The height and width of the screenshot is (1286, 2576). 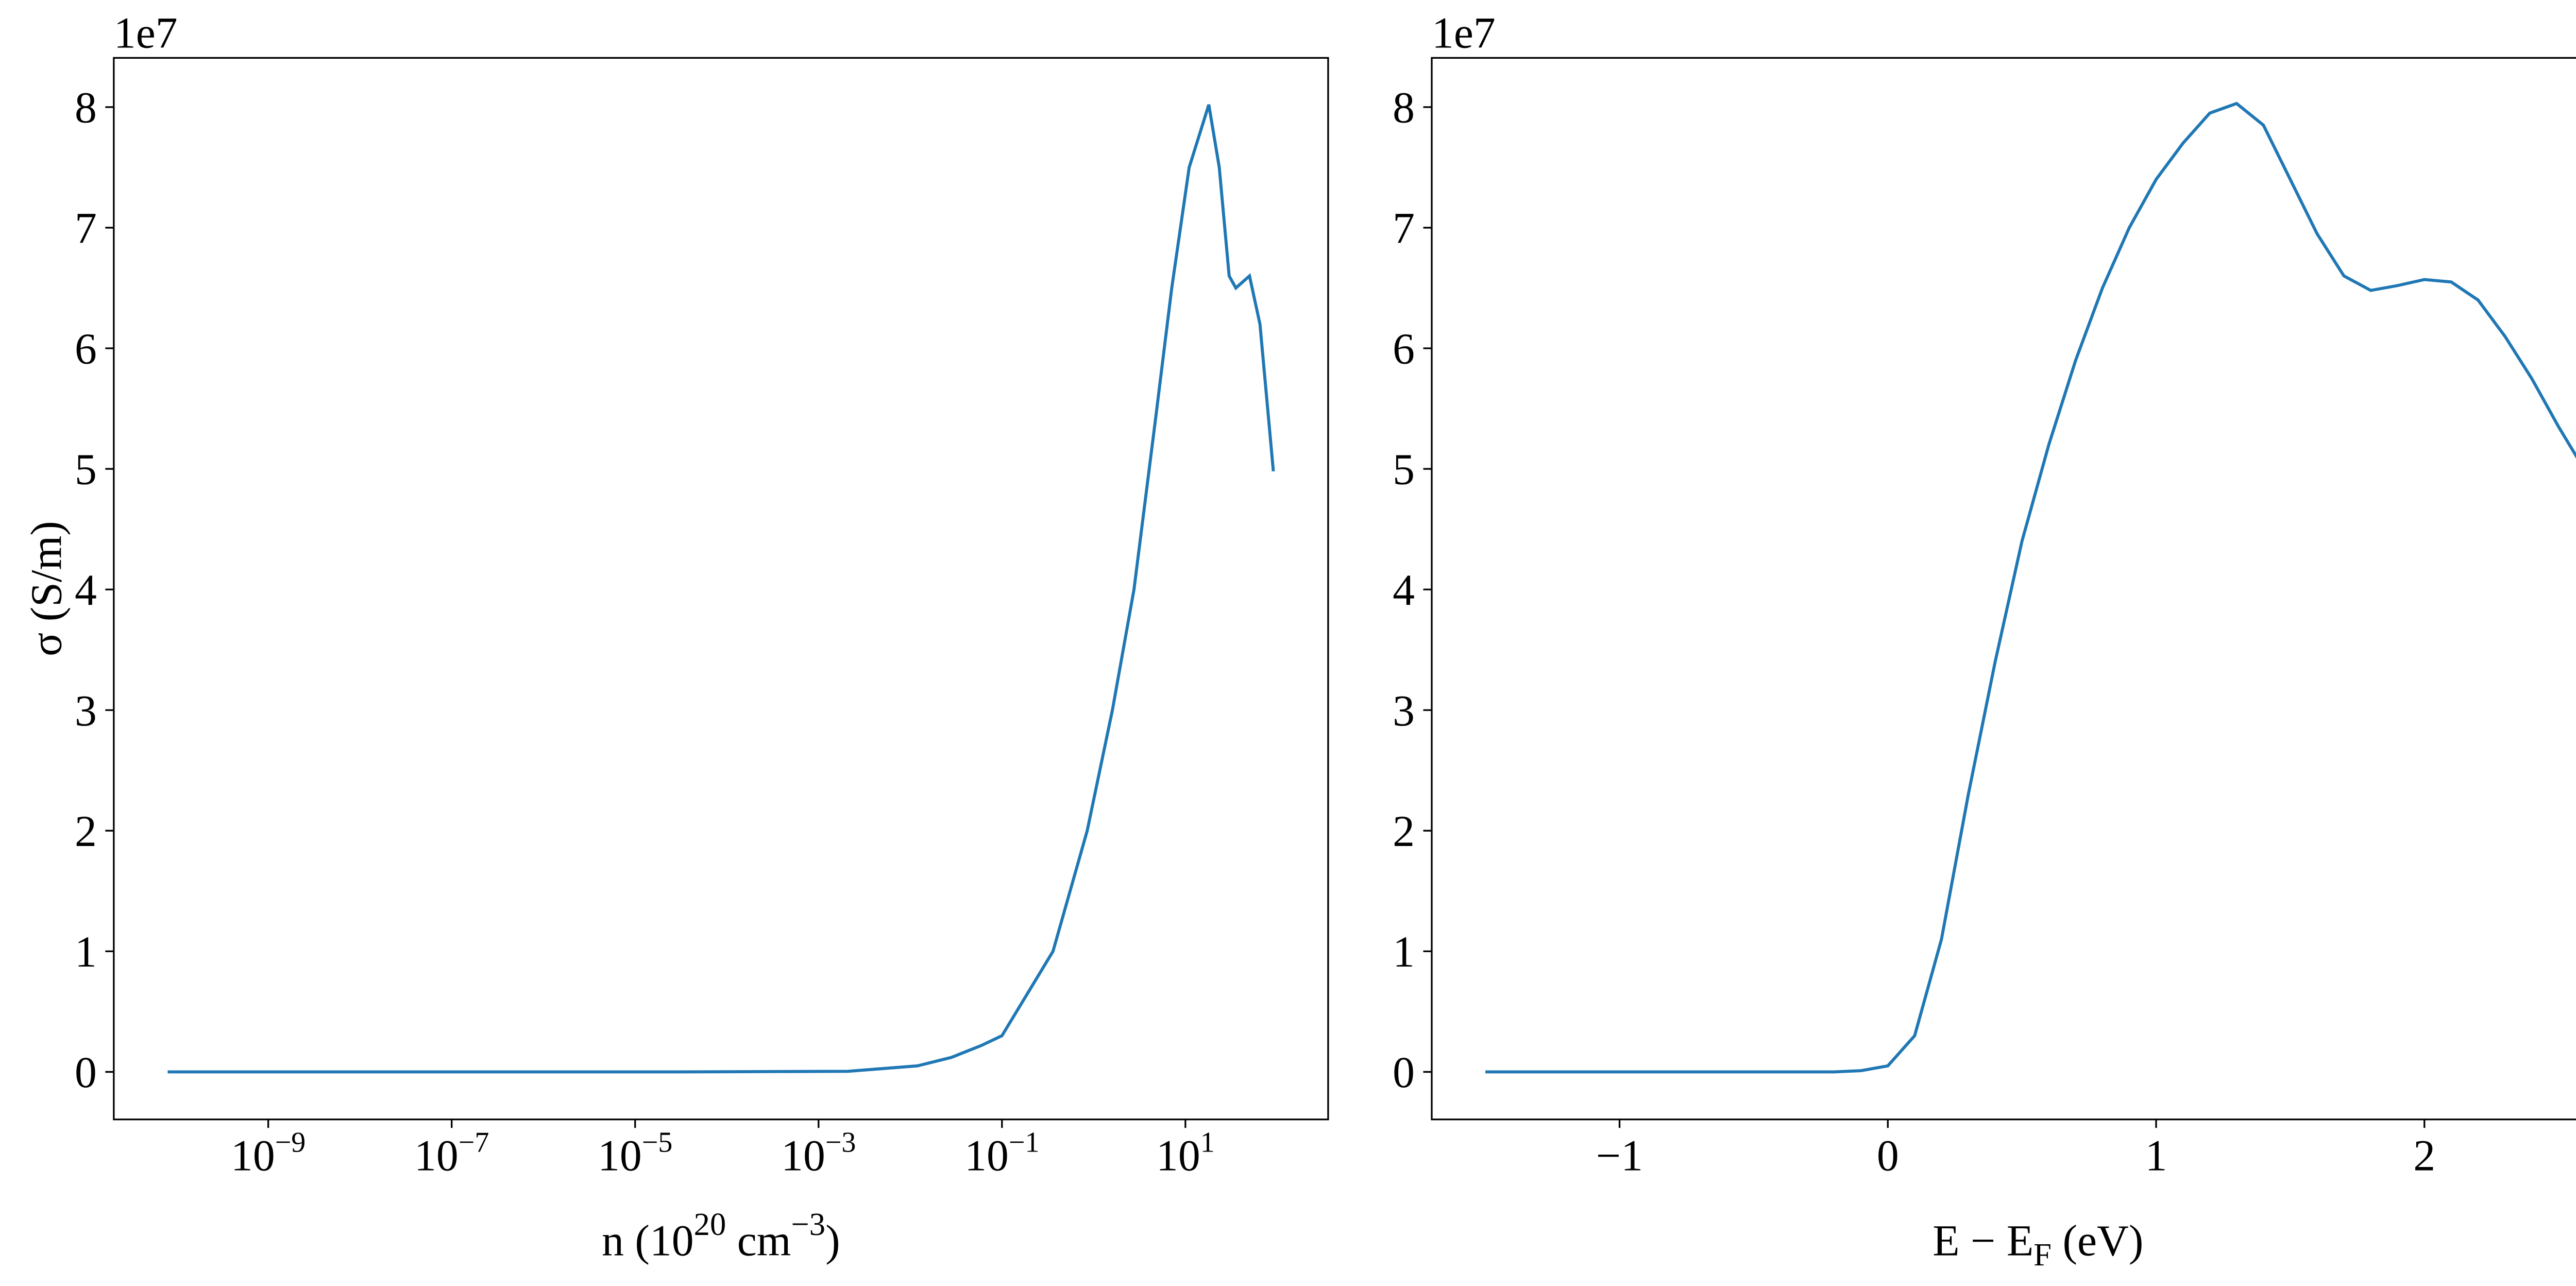 I want to click on x-label-part: E − E, so click(x=1983, y=1240).